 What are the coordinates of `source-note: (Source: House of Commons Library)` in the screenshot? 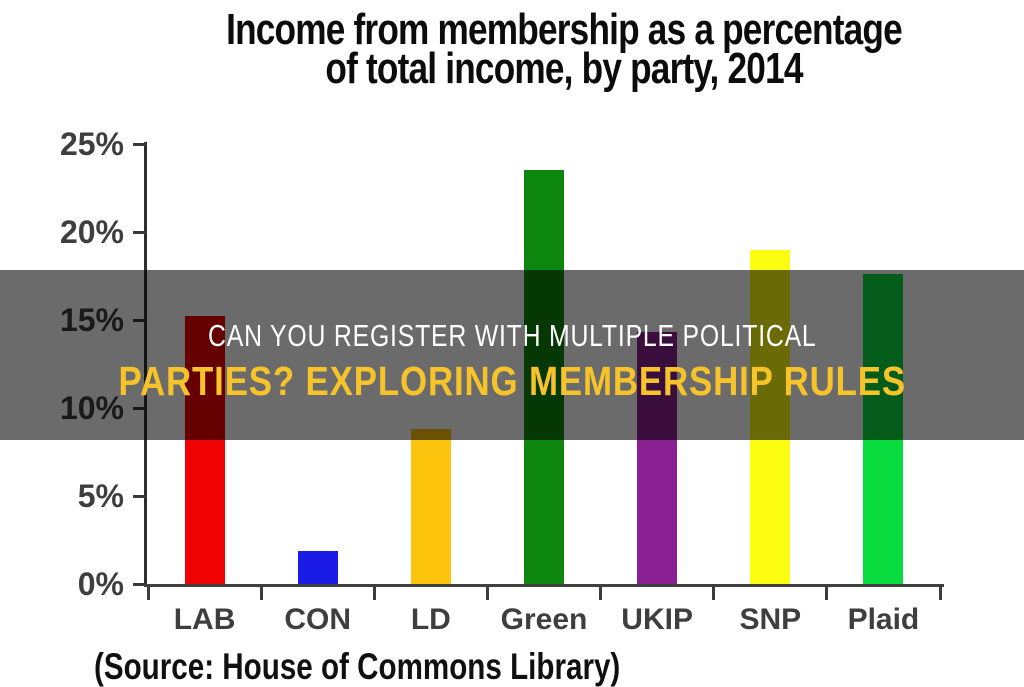 It's located at (357, 666).